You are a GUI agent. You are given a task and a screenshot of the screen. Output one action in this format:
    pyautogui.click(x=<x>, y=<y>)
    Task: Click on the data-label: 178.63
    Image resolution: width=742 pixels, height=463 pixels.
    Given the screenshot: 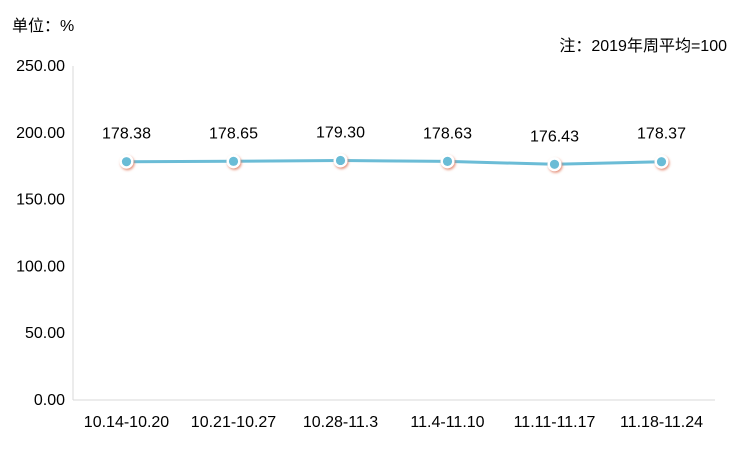 What is the action you would take?
    pyautogui.click(x=447, y=133)
    